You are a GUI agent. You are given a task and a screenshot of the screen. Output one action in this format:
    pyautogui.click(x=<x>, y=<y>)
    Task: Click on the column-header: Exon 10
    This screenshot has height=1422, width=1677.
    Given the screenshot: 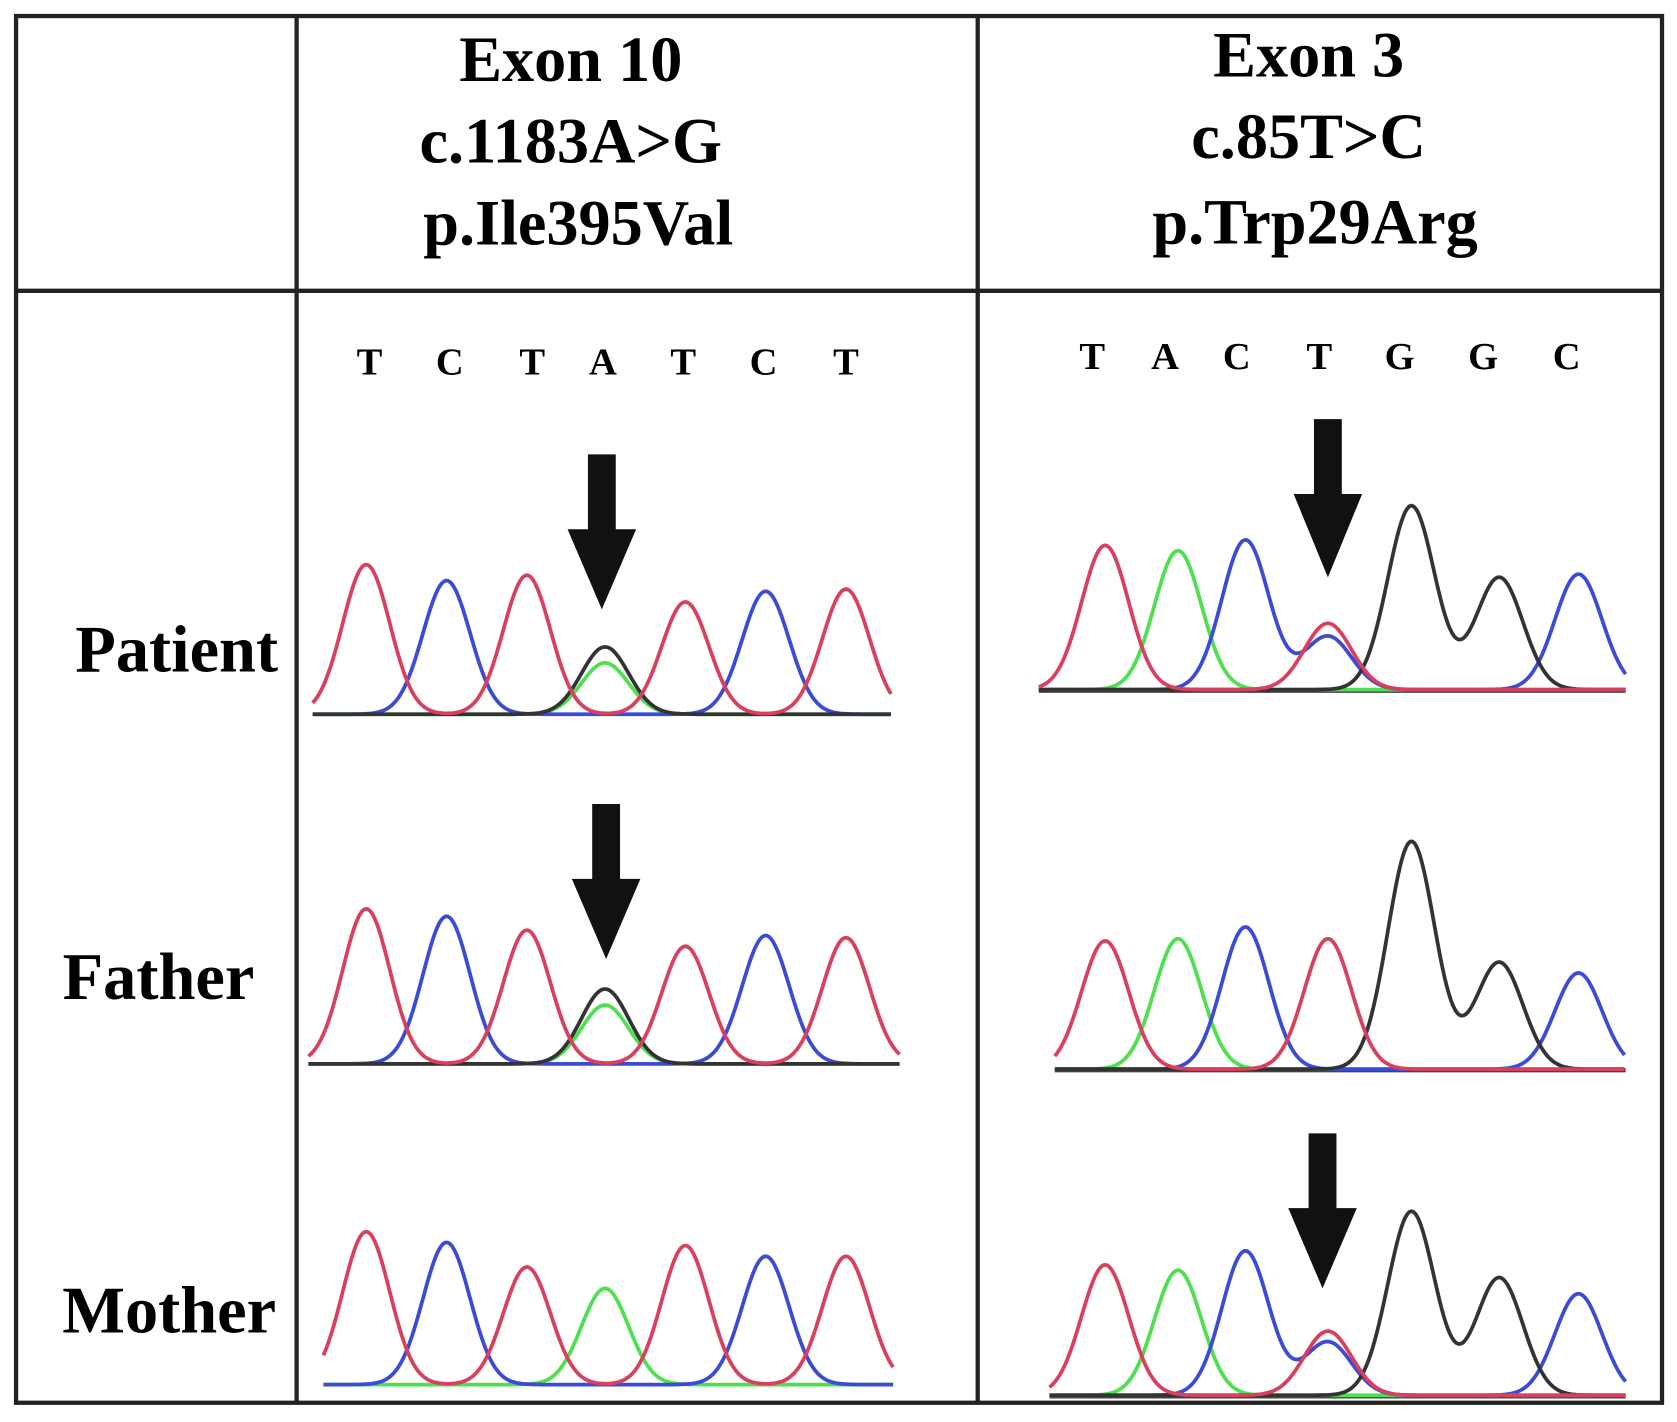 What is the action you would take?
    pyautogui.click(x=570, y=59)
    